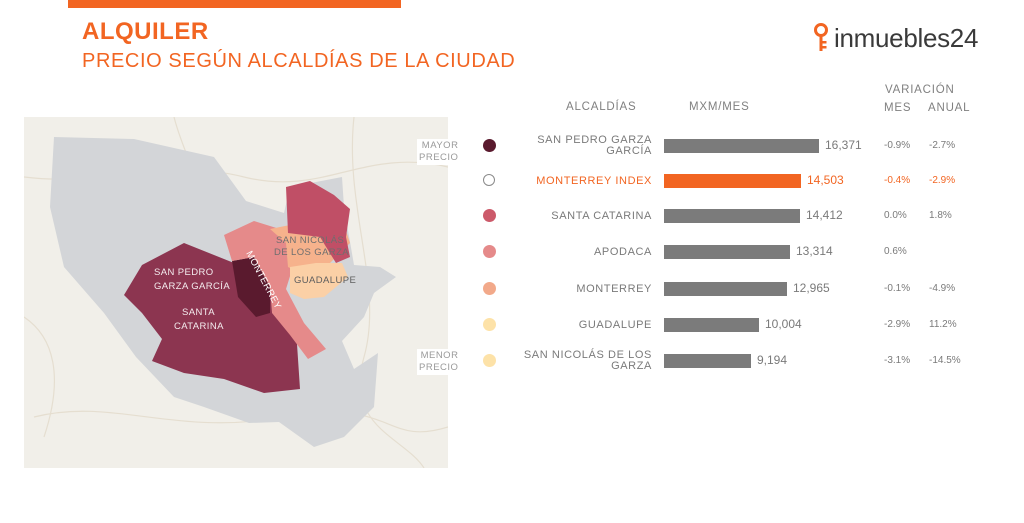 The image size is (1024, 523). I want to click on table-row: SAN NICOLÁS DE LOS GARZA 9,194 -3.1% -14.5%, so click(512, 361).